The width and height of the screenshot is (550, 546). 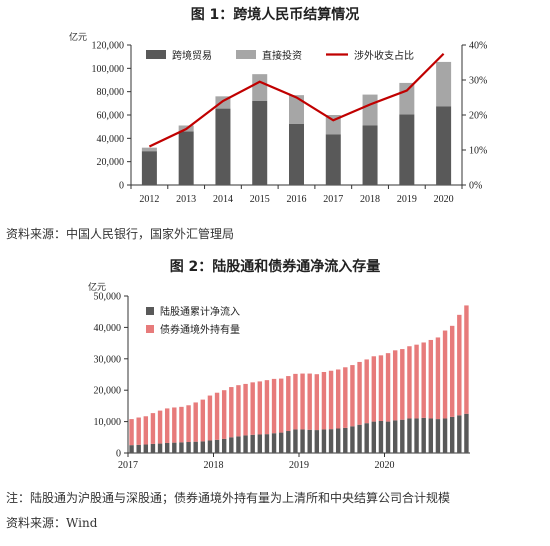 What do you see at coordinates (333, 199) in the screenshot?
I see `x-tick-label: 2017` at bounding box center [333, 199].